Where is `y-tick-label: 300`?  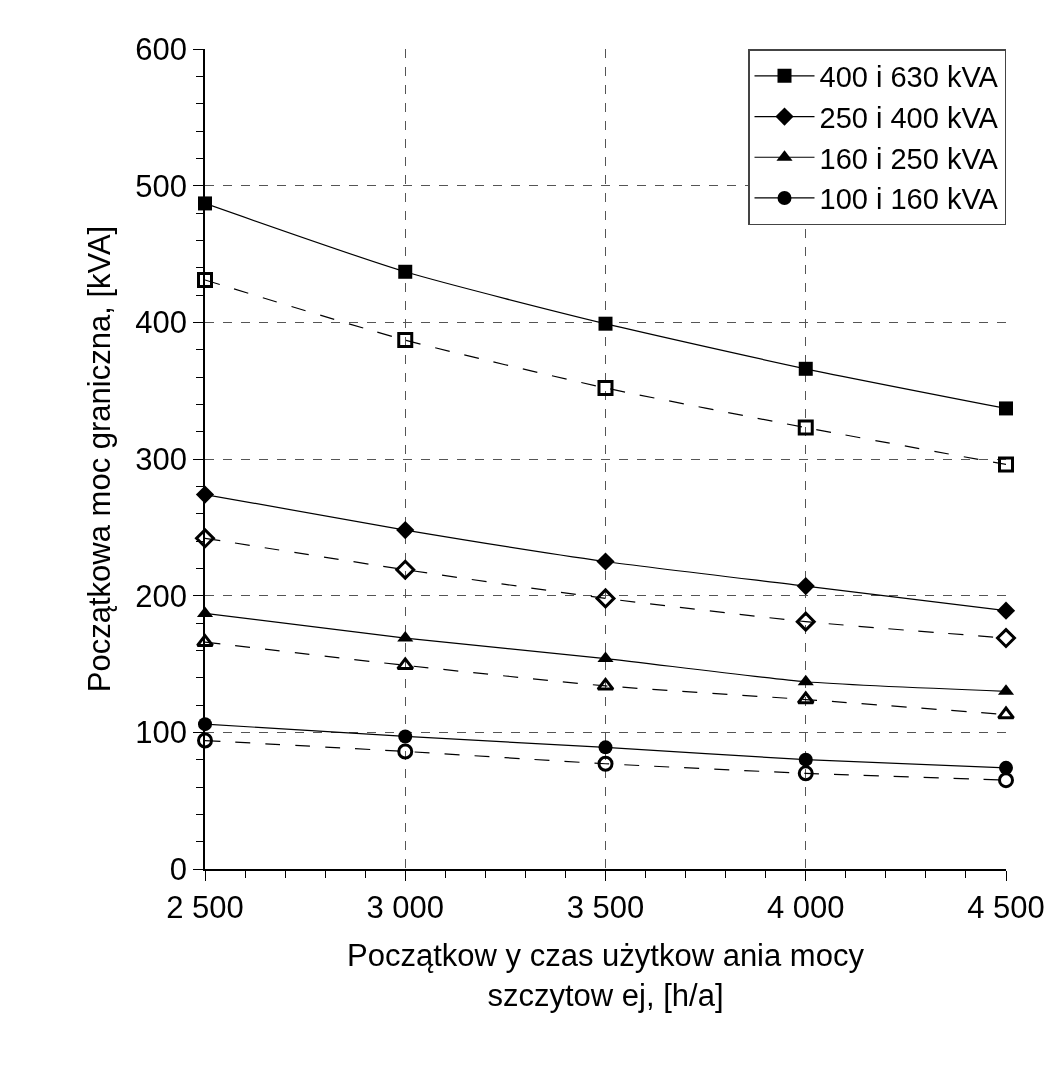 y-tick-label: 300 is located at coordinates (161, 459).